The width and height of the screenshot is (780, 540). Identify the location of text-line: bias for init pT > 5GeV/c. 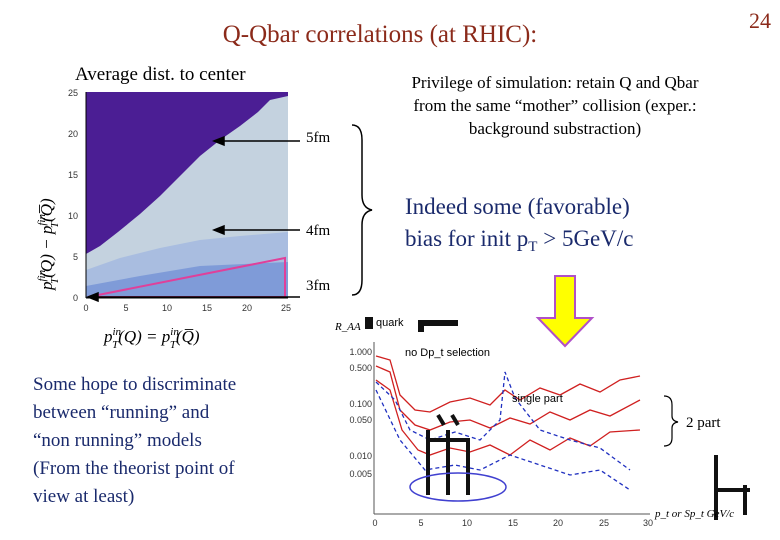
(519, 240).